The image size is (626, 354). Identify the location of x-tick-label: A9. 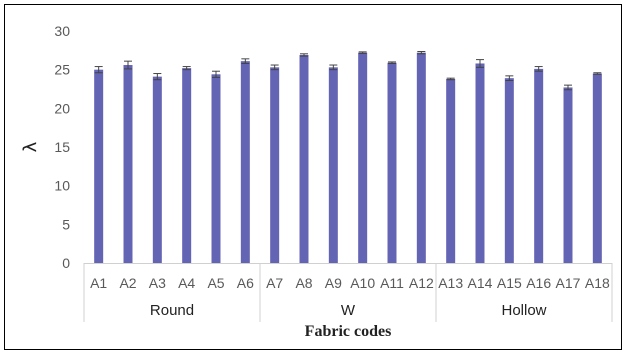
(333, 283).